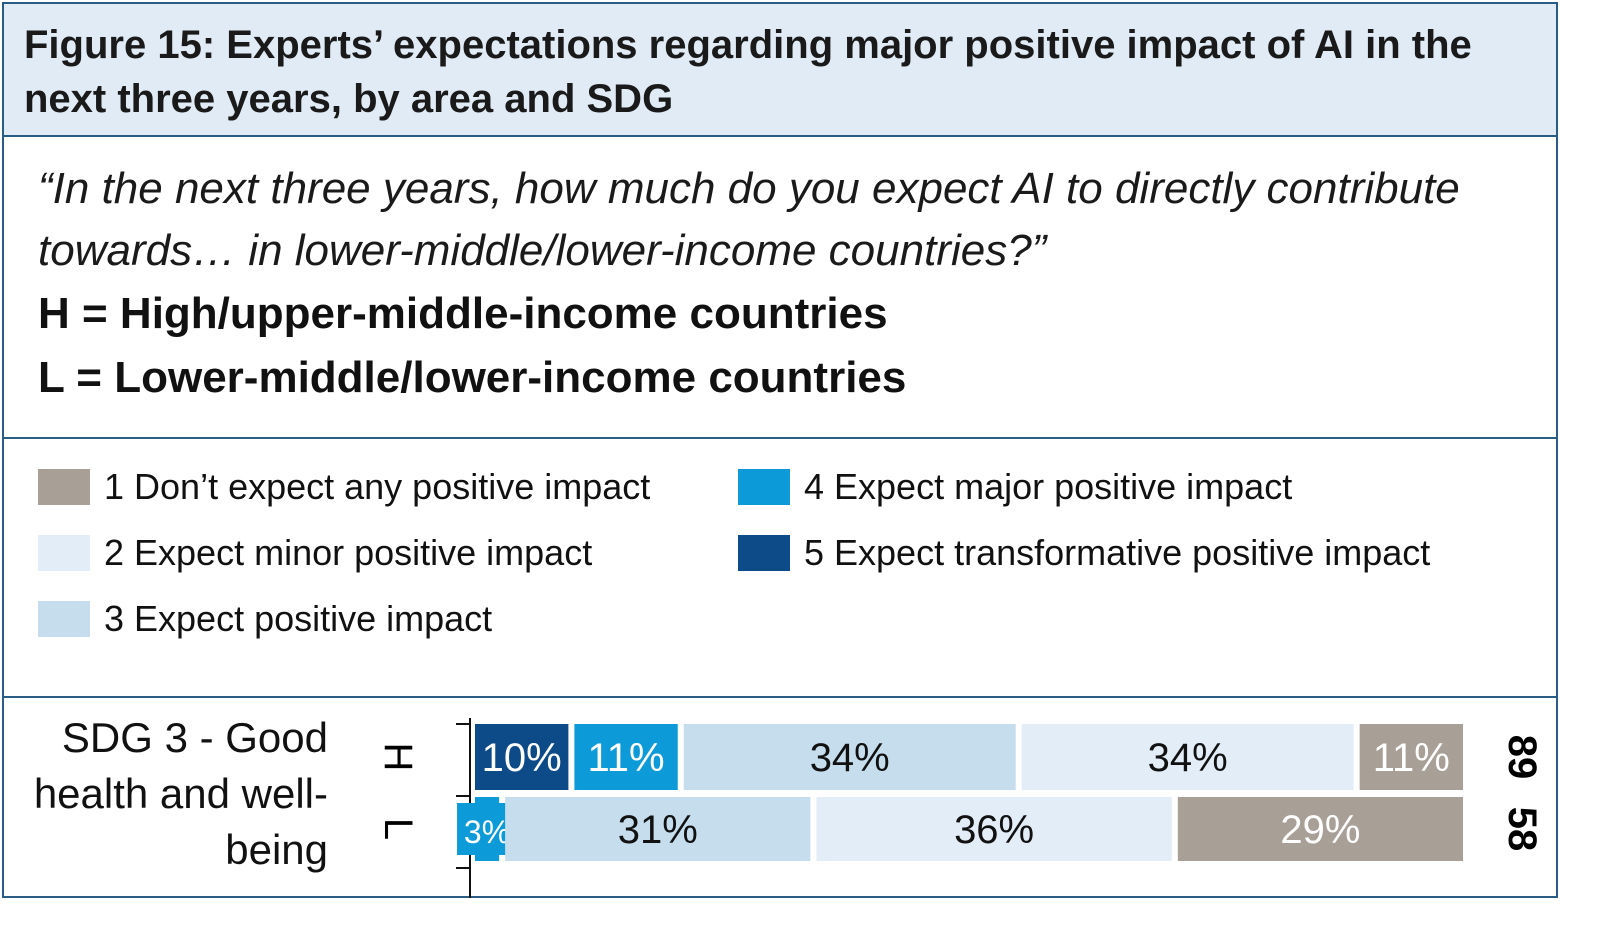 The height and width of the screenshot is (926, 1600). Describe the element at coordinates (1522, 757) in the screenshot. I see `count-label: 89` at that location.